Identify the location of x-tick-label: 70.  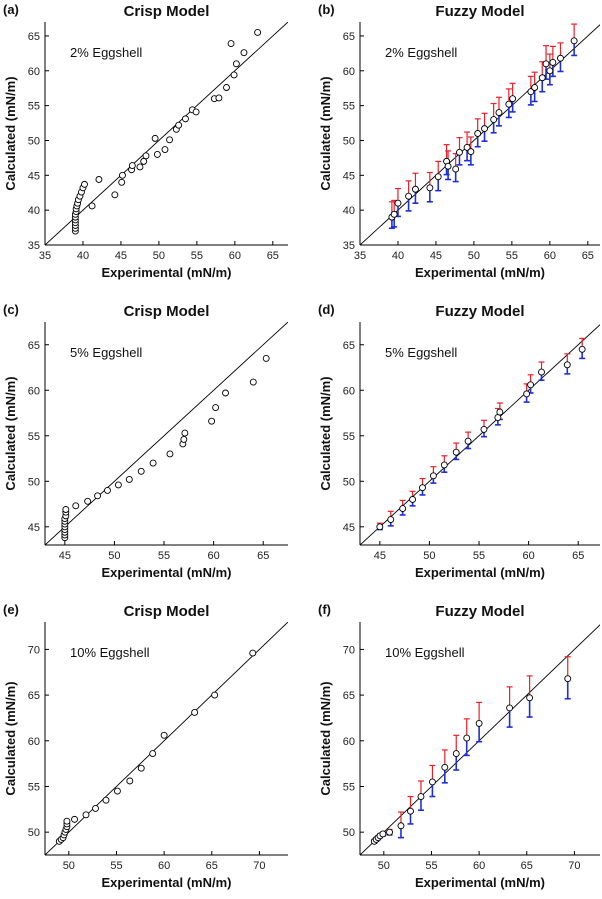
(259, 866).